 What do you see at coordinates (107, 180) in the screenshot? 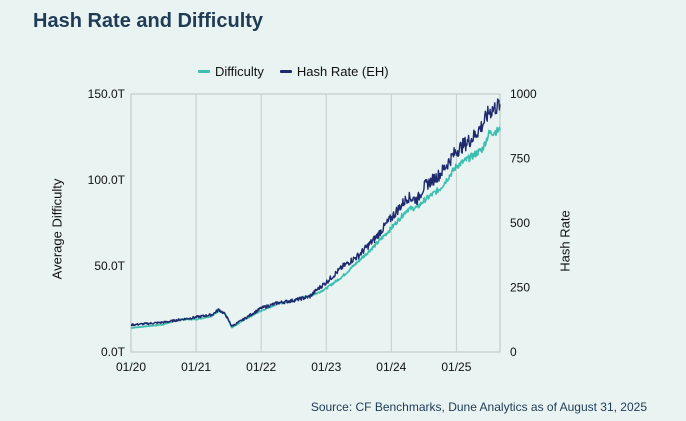
I see `y-left-tick-label: 100.0T` at bounding box center [107, 180].